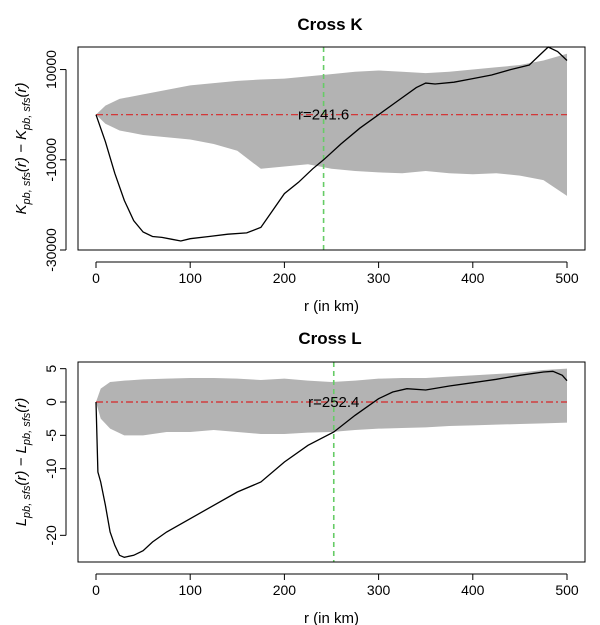 This screenshot has width=600, height=625. What do you see at coordinates (23, 149) in the screenshot?
I see `y-axis-label: Kpb, sfs(r) − Kpb, sfs(r)` at bounding box center [23, 149].